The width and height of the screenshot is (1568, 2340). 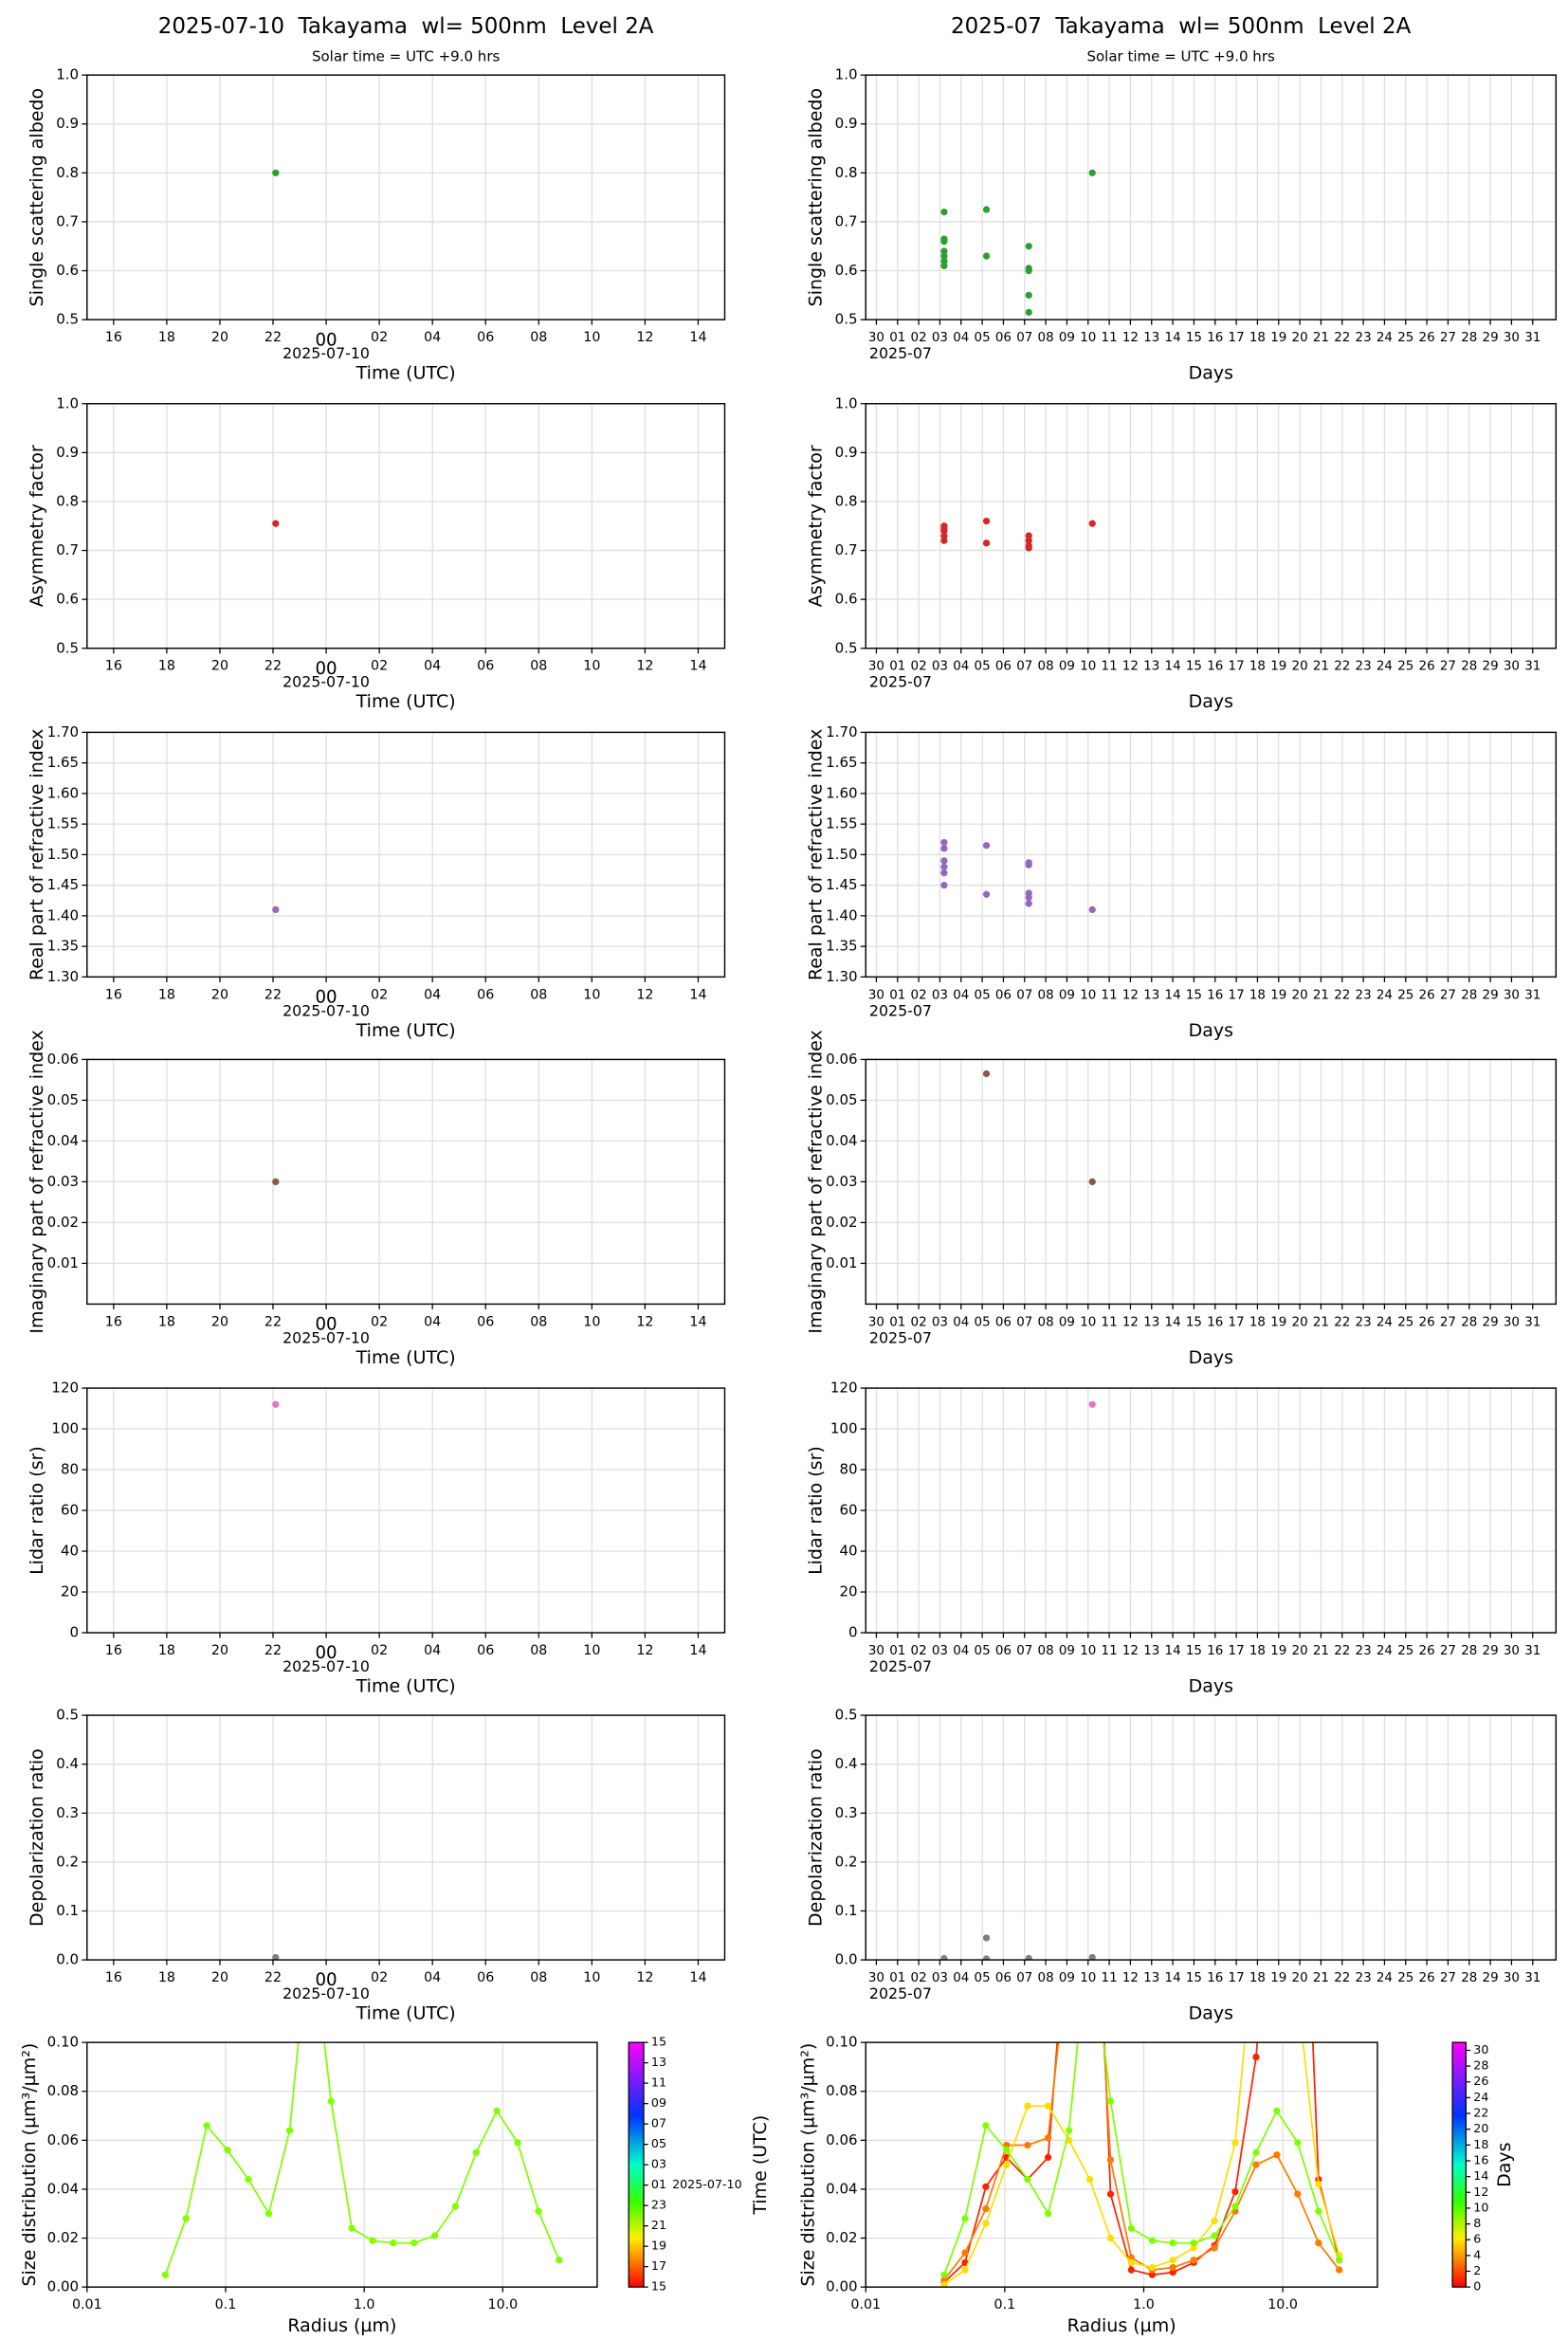 What do you see at coordinates (37, 197) in the screenshot?
I see `y-axis-label: Single scattering albedo` at bounding box center [37, 197].